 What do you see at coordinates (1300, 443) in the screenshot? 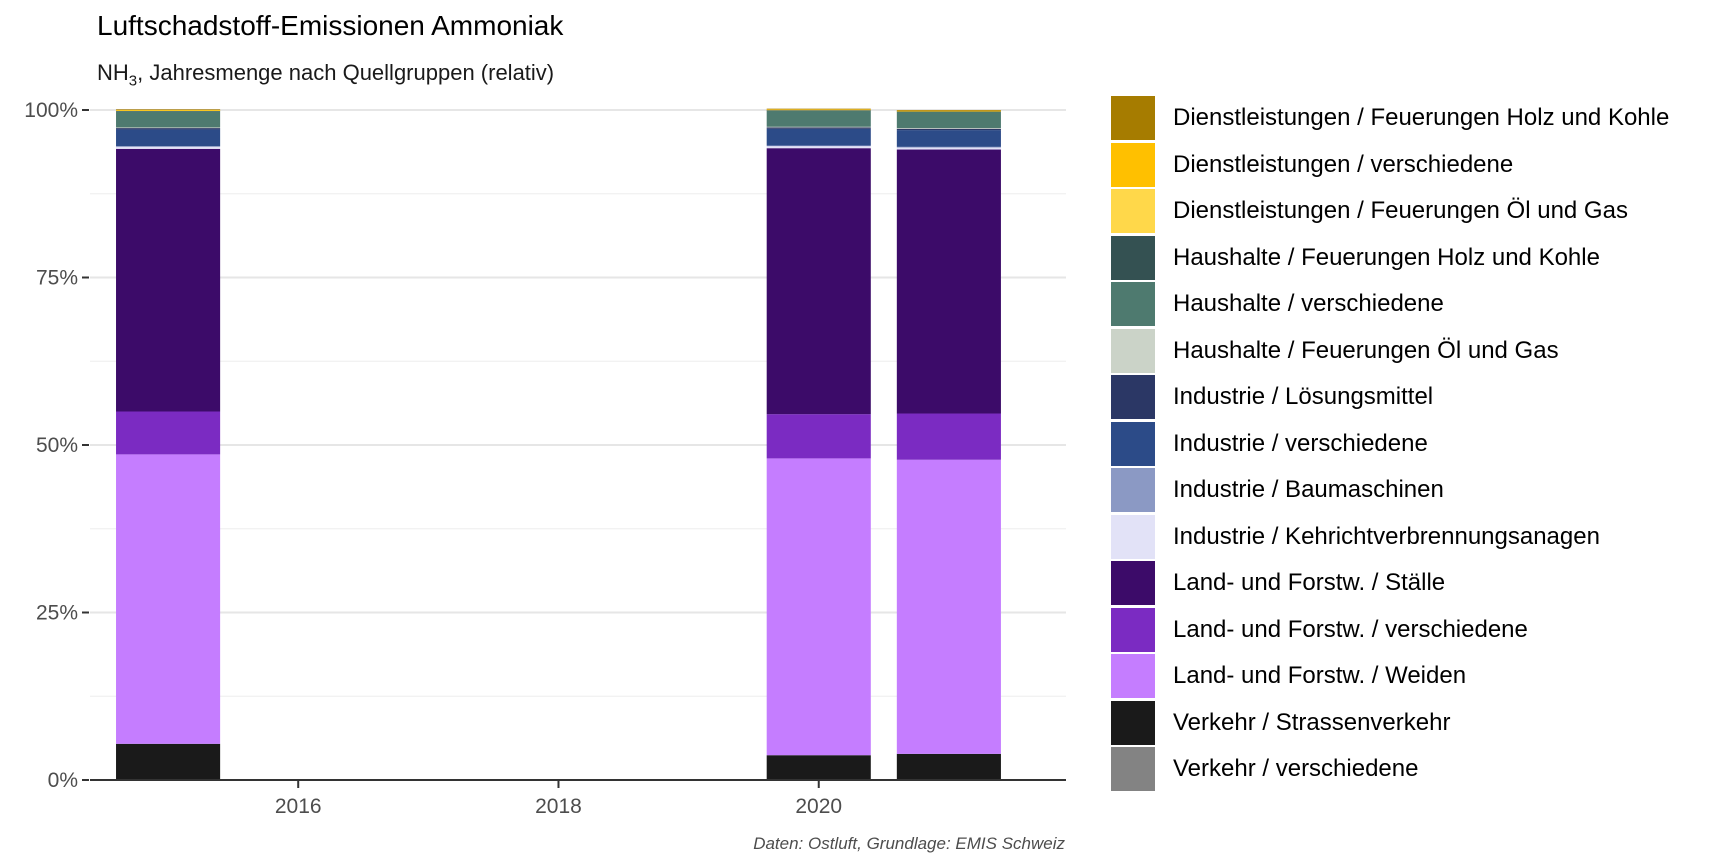
I see `legend-label: Industrie / verschiedene` at bounding box center [1300, 443].